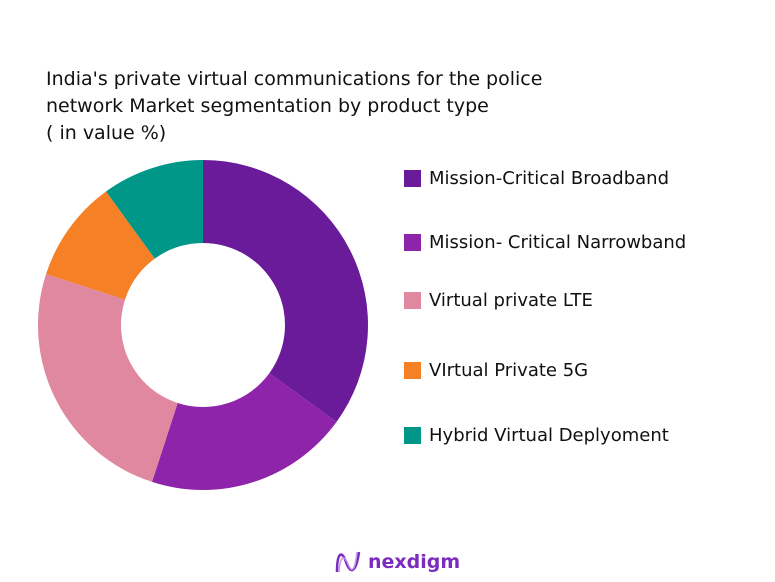 The image size is (775, 582). Describe the element at coordinates (348, 562) in the screenshot. I see `logo-wave-icon` at that location.